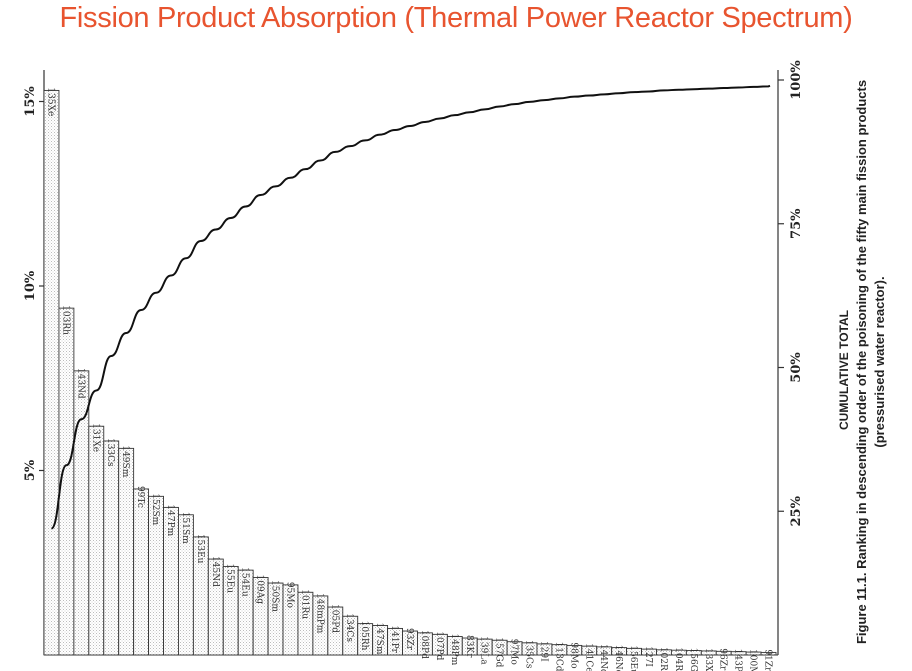  I want to click on figure-caption-line-2: (pressurised water reactor)., so click(879, 361).